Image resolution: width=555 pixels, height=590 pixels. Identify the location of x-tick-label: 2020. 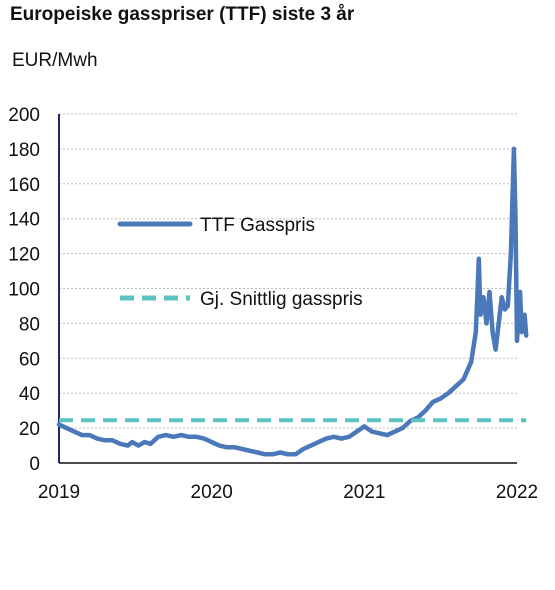
(212, 492).